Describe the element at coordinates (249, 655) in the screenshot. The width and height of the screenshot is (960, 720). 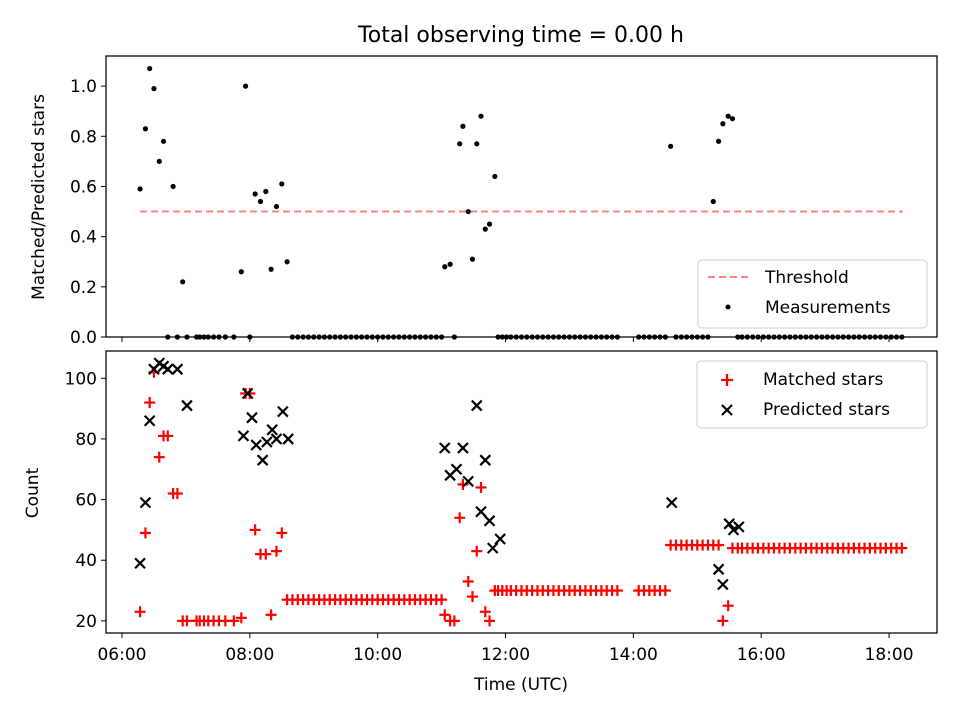
I see `x-tick-label: 08:00` at that location.